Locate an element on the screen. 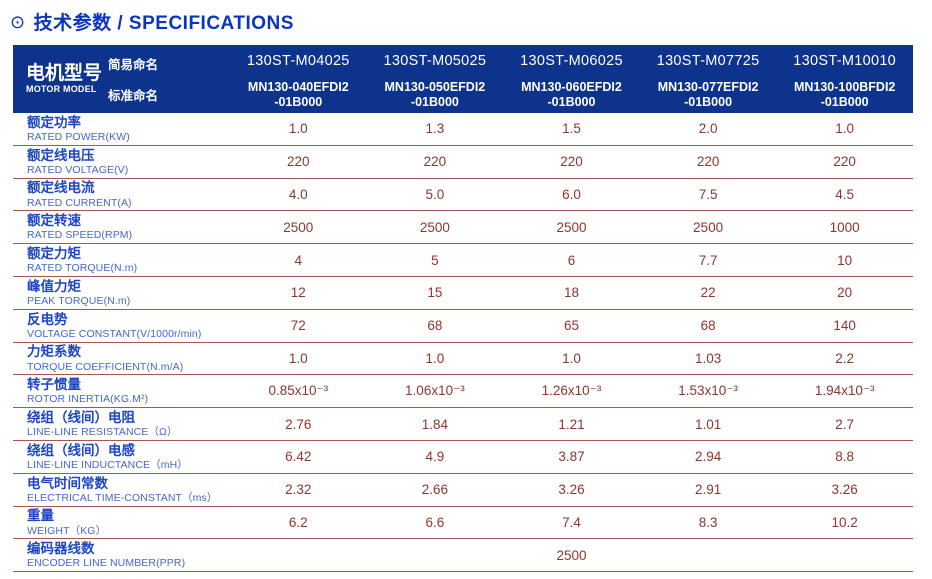  row-label-en: RATED POWER(KW) is located at coordinates (78, 136).